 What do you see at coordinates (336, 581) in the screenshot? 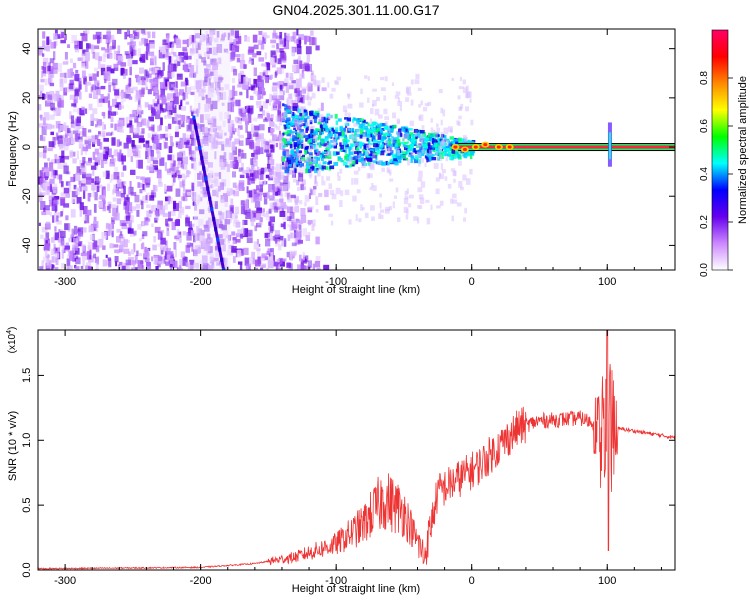
I see `snr-xtick-label: -100` at bounding box center [336, 581].